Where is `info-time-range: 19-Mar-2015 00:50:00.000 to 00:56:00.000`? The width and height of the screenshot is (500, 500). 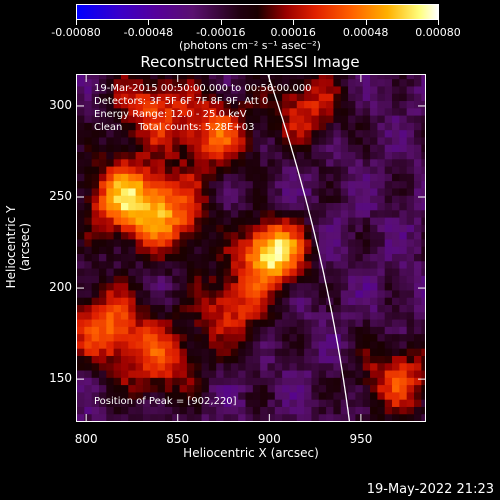
info-time-range: 19-Mar-2015 00:50:00.000 to 00:56:00.000 is located at coordinates (203, 88).